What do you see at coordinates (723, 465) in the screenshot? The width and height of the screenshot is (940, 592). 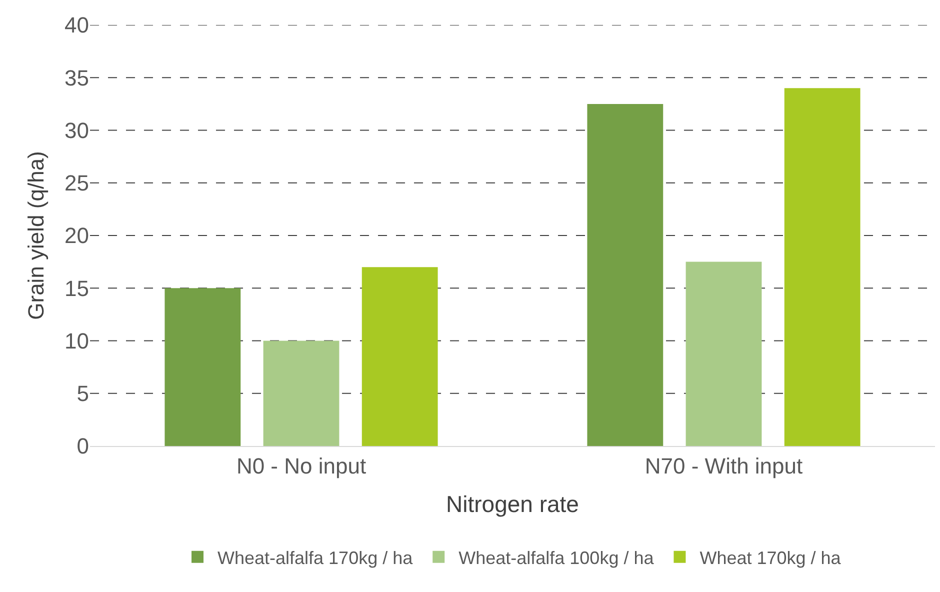 I see `x-tick-label: N70 - With input` at bounding box center [723, 465].